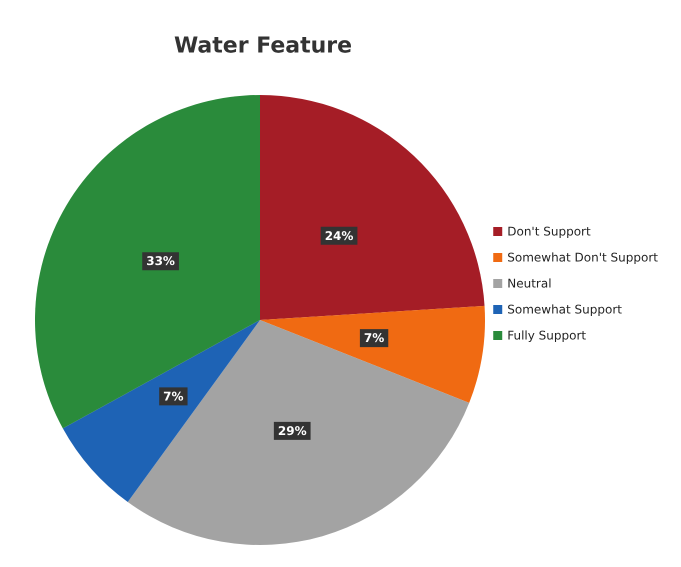 This screenshot has height=567, width=681. What do you see at coordinates (546, 335) in the screenshot?
I see `legend-label: Fully Support` at bounding box center [546, 335].